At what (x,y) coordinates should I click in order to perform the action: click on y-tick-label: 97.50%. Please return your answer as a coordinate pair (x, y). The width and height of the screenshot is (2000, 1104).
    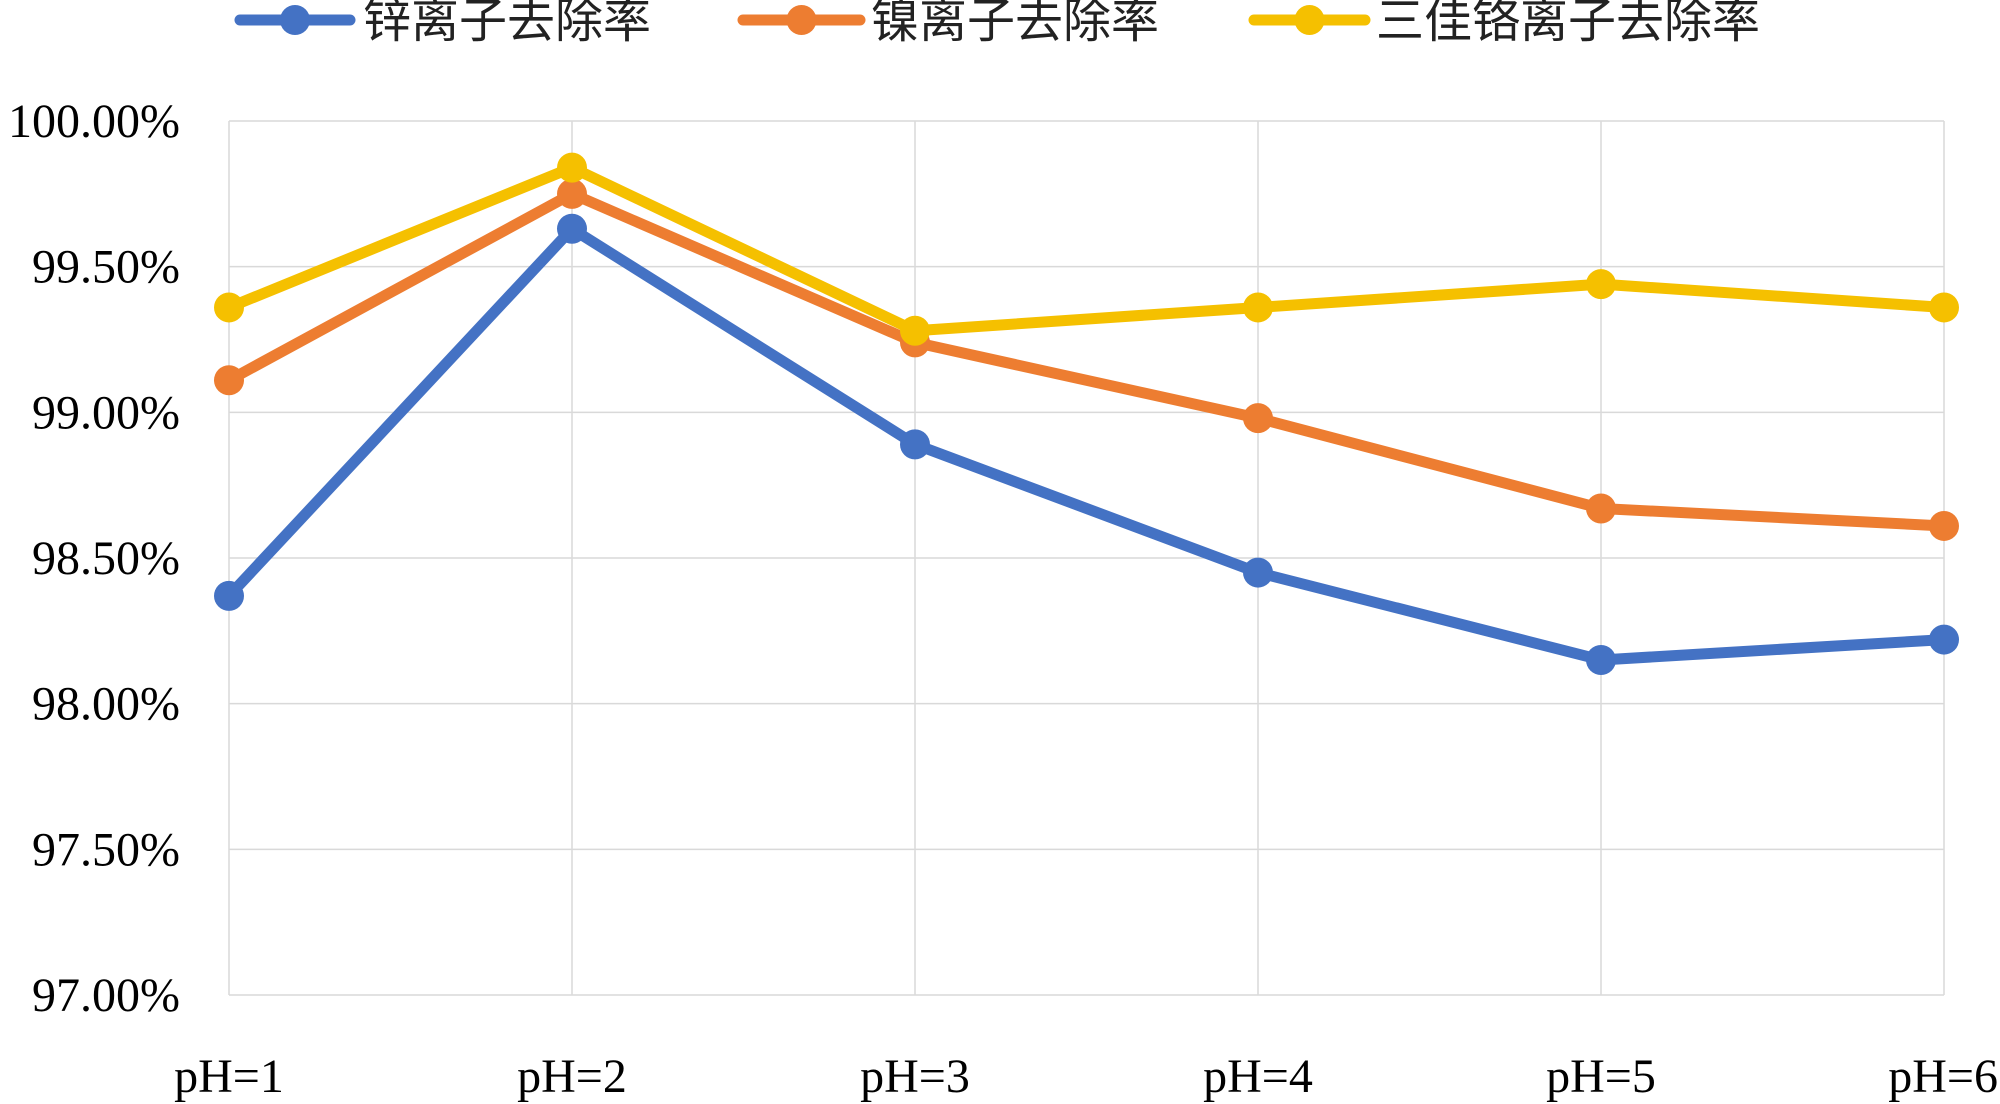
    Looking at the image, I should click on (106, 849).